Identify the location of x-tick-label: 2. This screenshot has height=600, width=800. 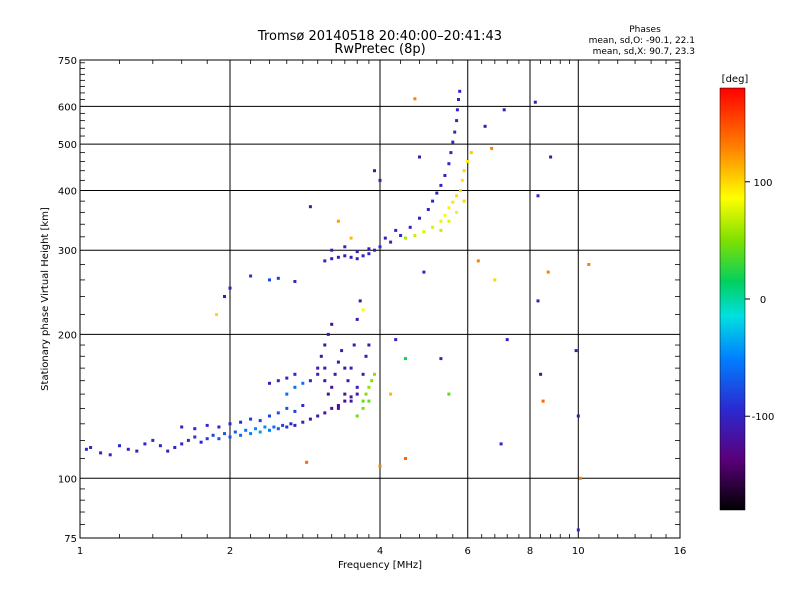
(230, 551).